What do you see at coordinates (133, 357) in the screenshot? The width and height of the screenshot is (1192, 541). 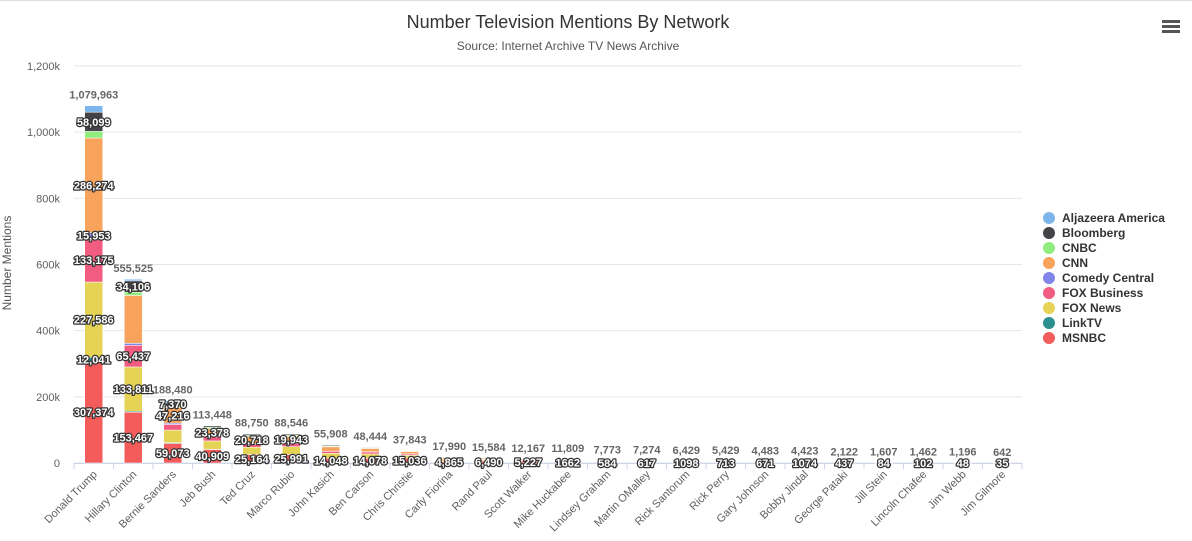 I see `data-label: 65,437` at bounding box center [133, 357].